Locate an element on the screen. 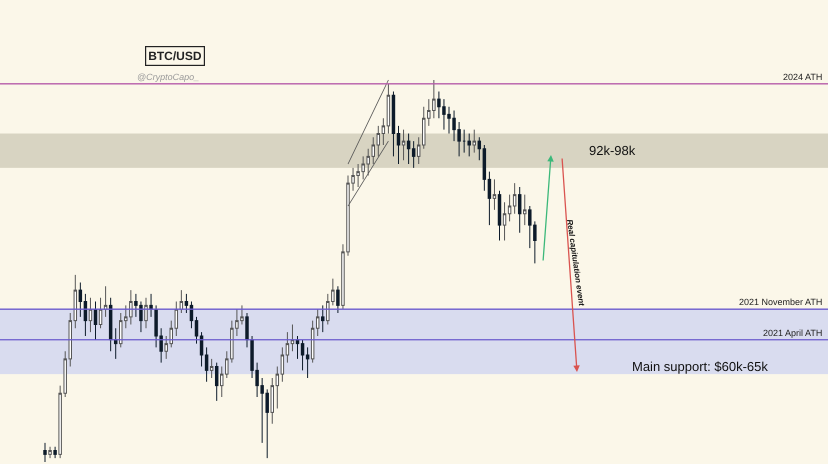 This screenshot has height=464, width=828. text: BTC/USD is located at coordinates (175, 56).